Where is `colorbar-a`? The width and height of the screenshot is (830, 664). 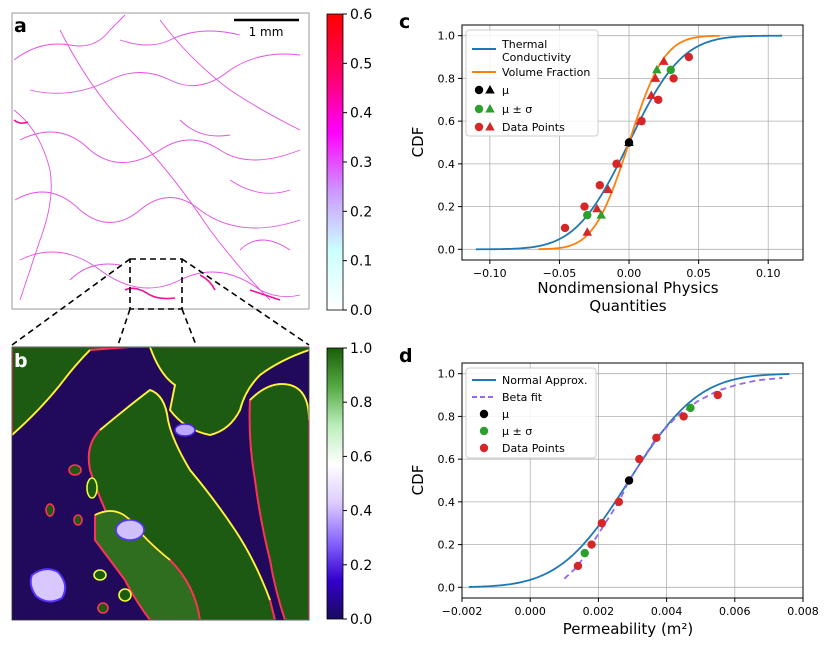 colorbar-a is located at coordinates (335, 162).